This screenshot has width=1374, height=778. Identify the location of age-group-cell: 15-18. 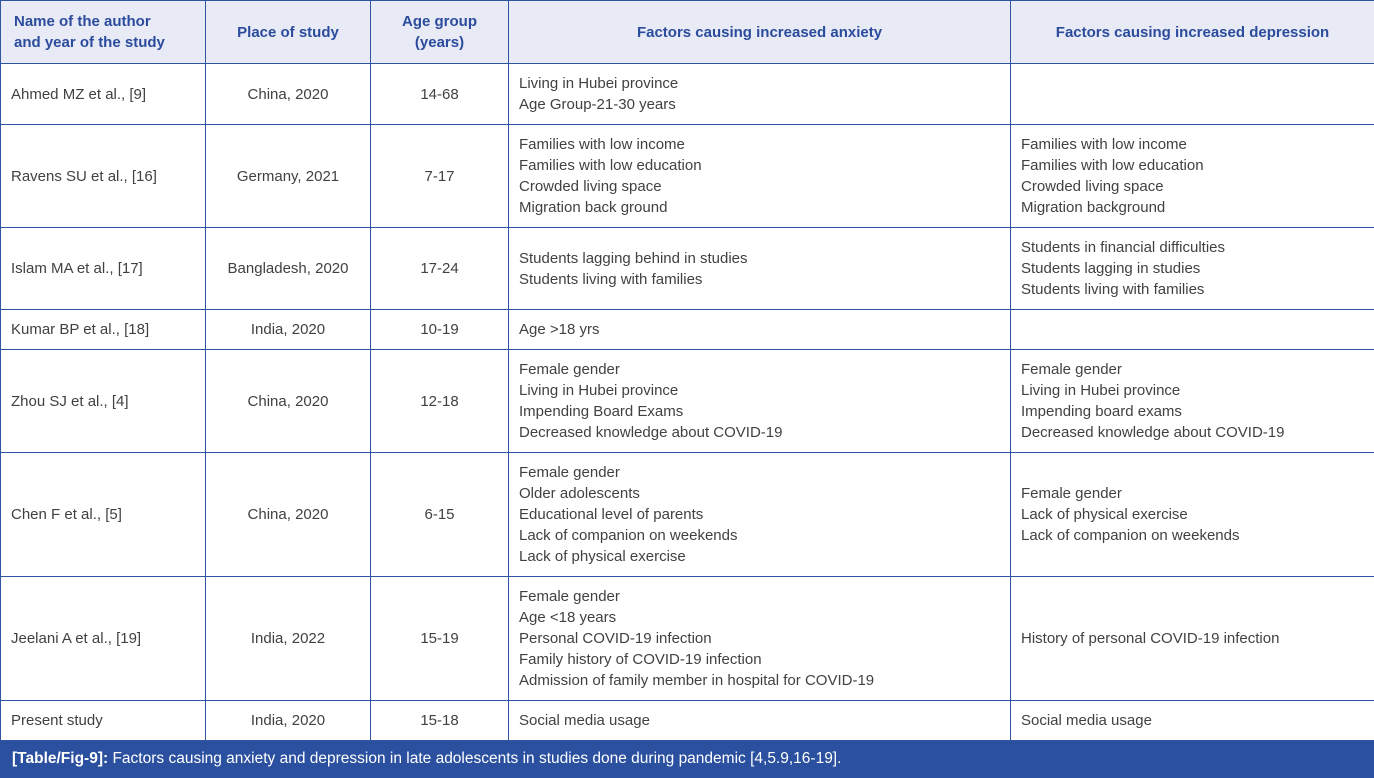
(440, 721).